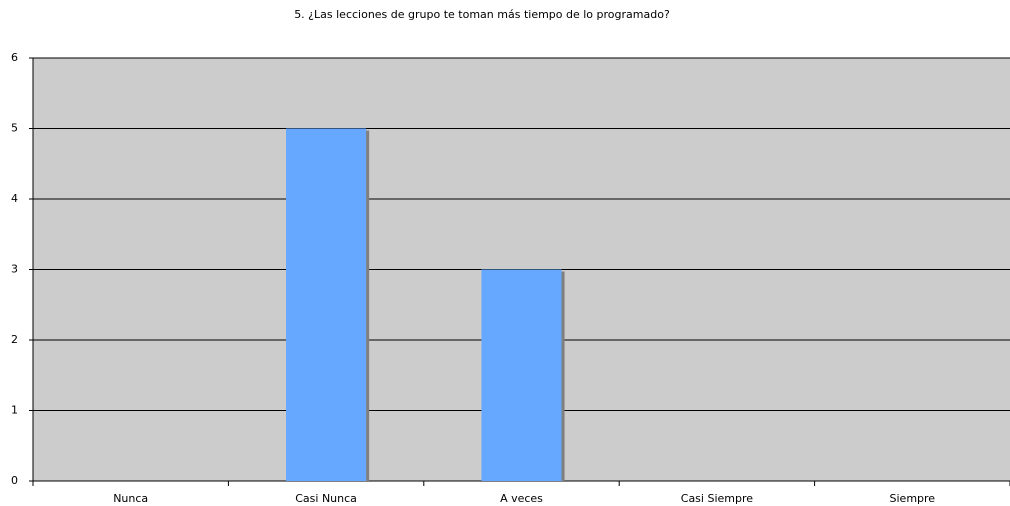  What do you see at coordinates (14, 128) in the screenshot?
I see `y-tick-label: 5` at bounding box center [14, 128].